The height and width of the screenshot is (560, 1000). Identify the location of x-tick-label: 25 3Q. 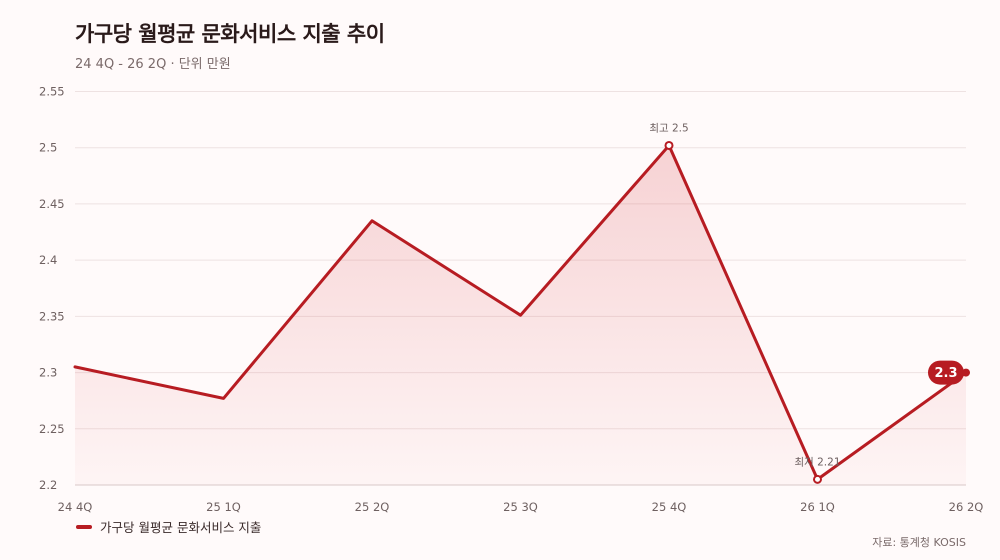
(520, 507).